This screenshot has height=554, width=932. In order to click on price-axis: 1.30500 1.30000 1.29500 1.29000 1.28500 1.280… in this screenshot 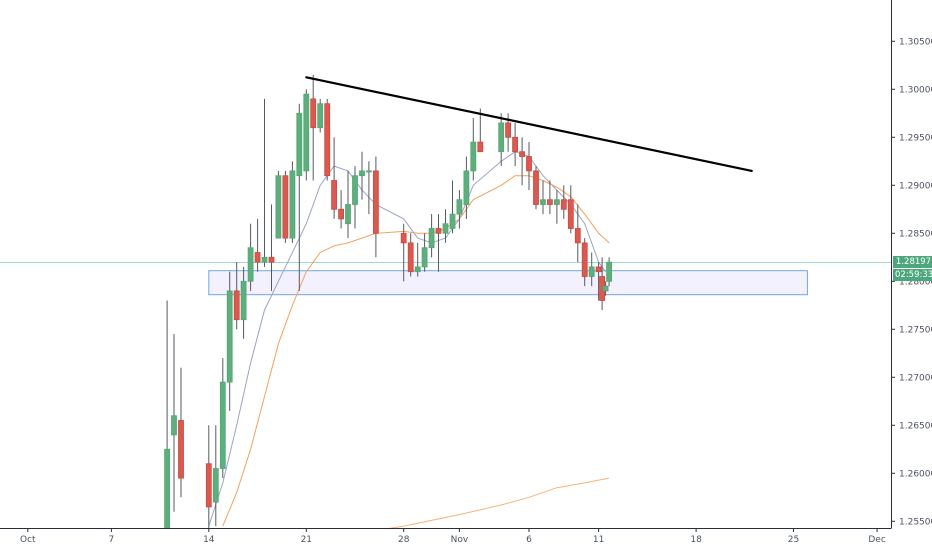, I will do `click(911, 283)`.